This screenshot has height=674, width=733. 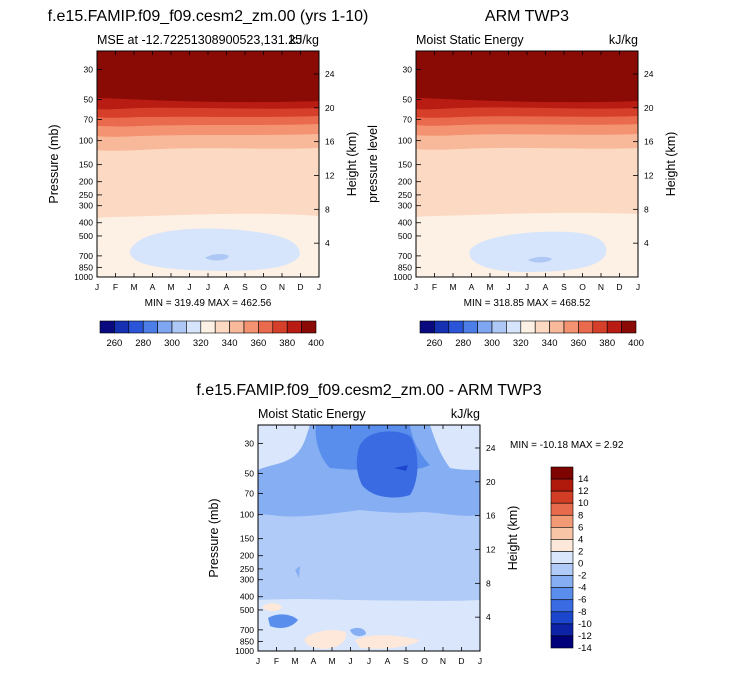 I want to click on panel-obs-ylabel: pressure level, so click(x=373, y=164).